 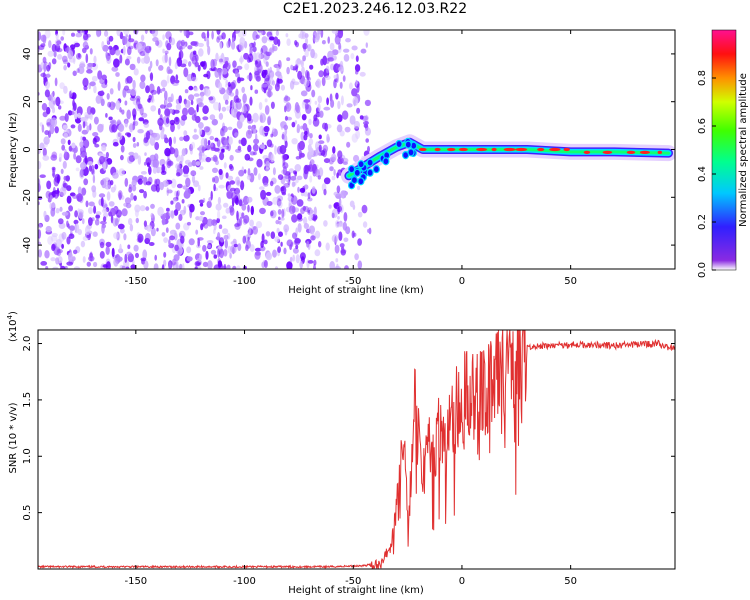 I want to click on x-tick-label: -150, so click(x=135, y=281).